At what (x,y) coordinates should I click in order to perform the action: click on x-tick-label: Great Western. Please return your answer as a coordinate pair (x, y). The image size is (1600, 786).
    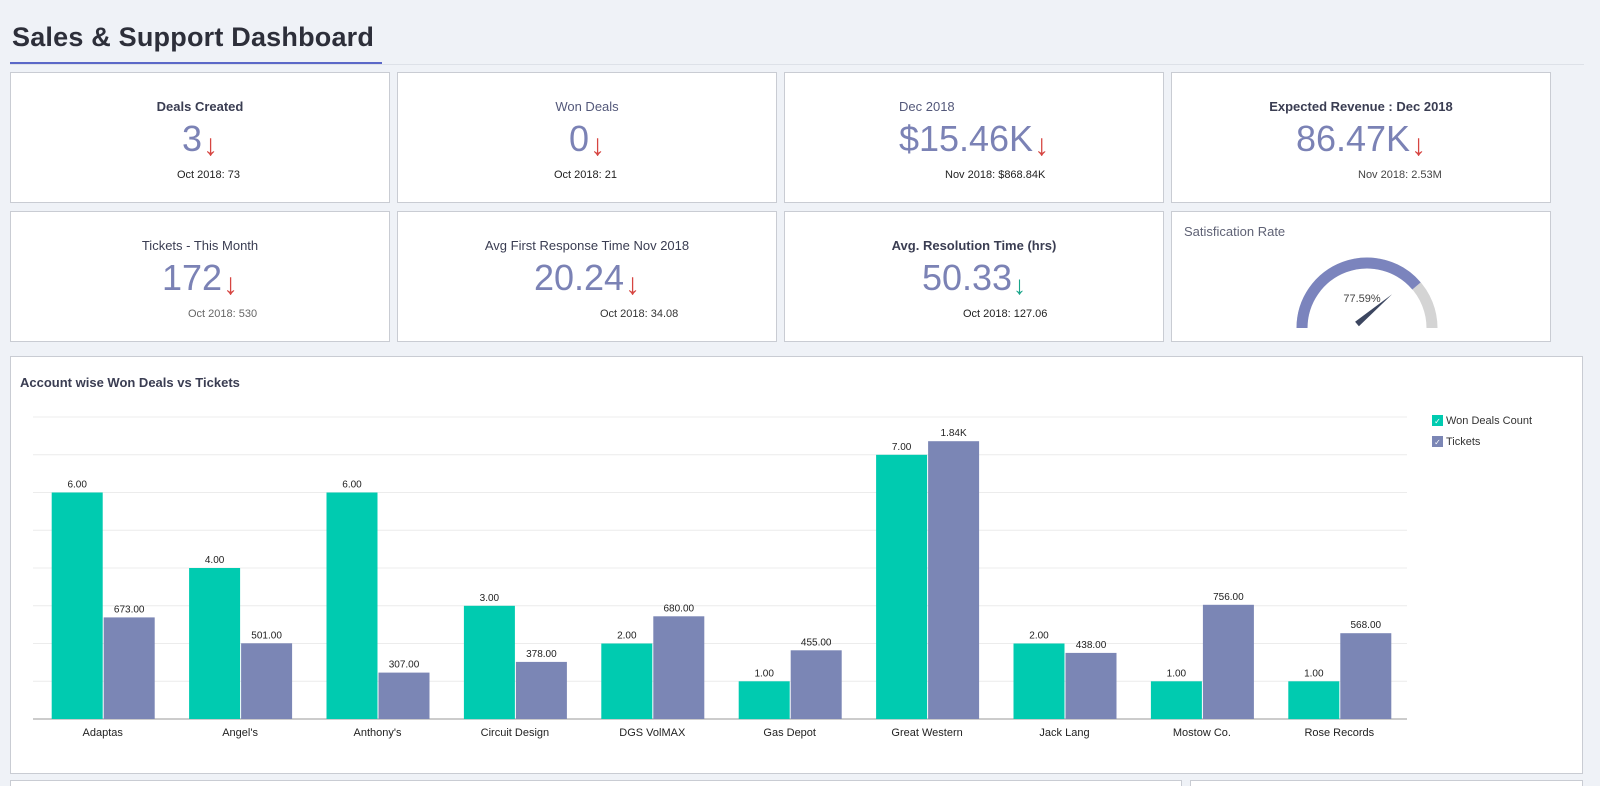
    Looking at the image, I should click on (926, 733).